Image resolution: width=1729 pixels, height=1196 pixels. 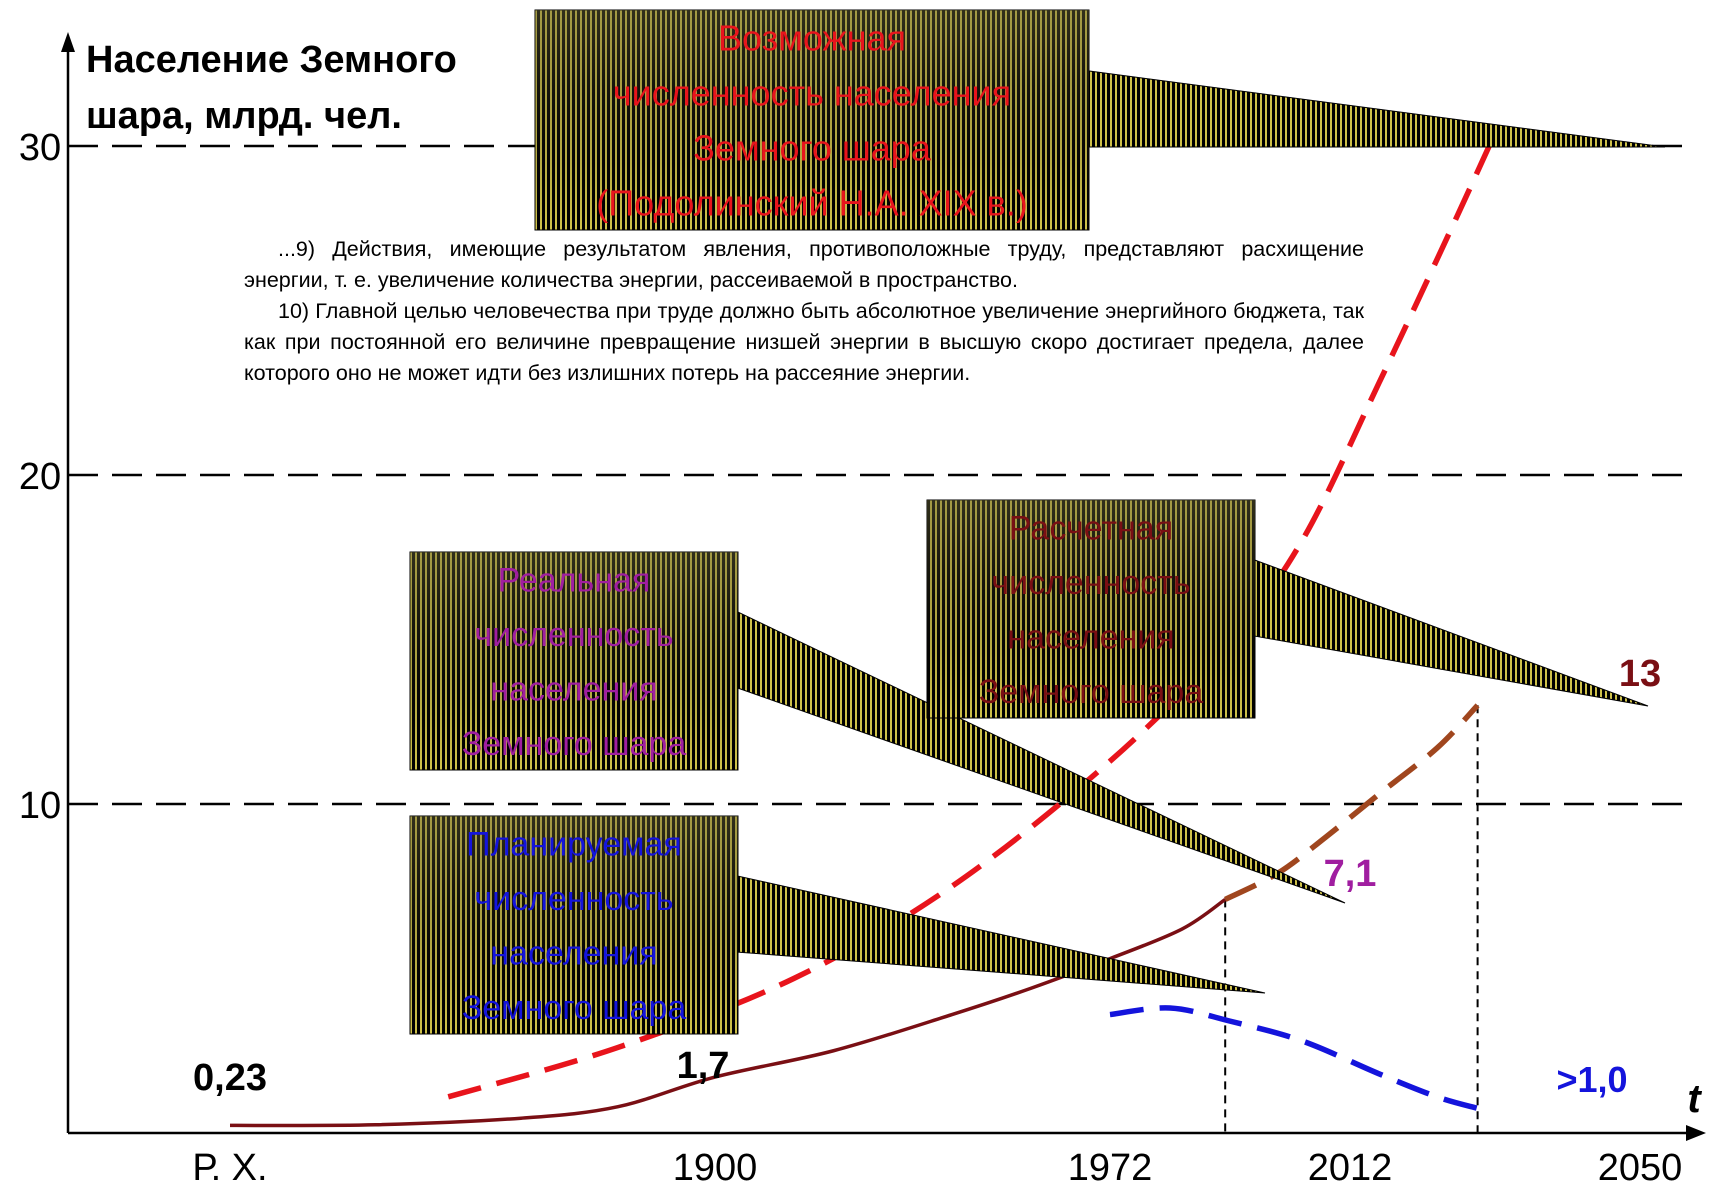 I want to click on callout-planned-shade, so click(x=574, y=925).